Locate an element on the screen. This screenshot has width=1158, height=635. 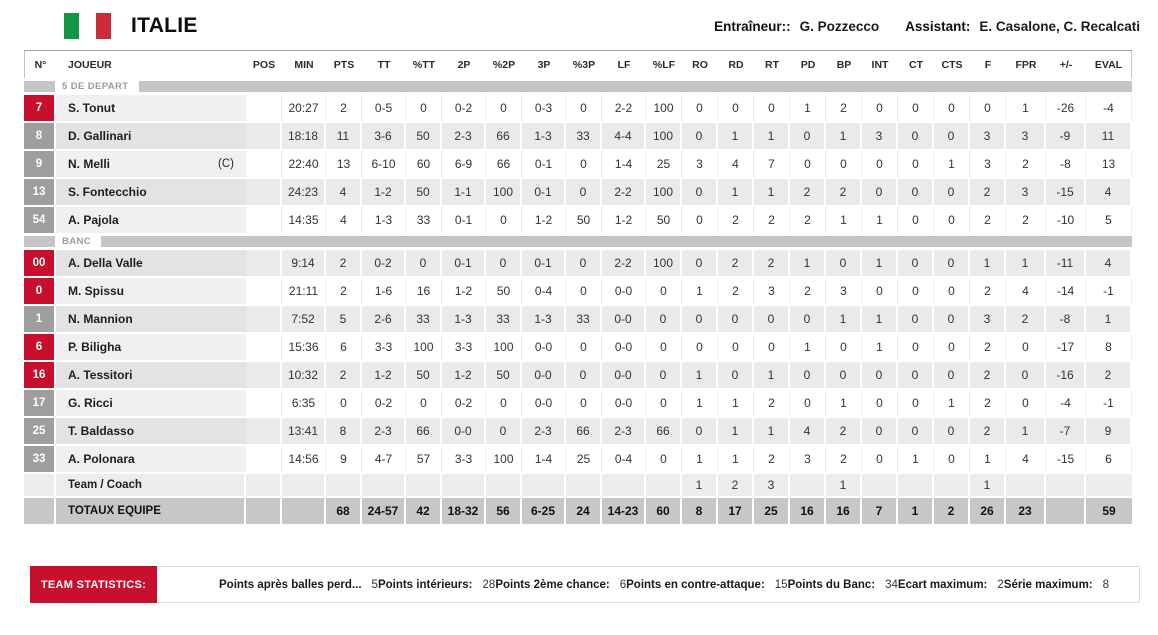
player-name-cell: A. Pajola is located at coordinates (151, 220).